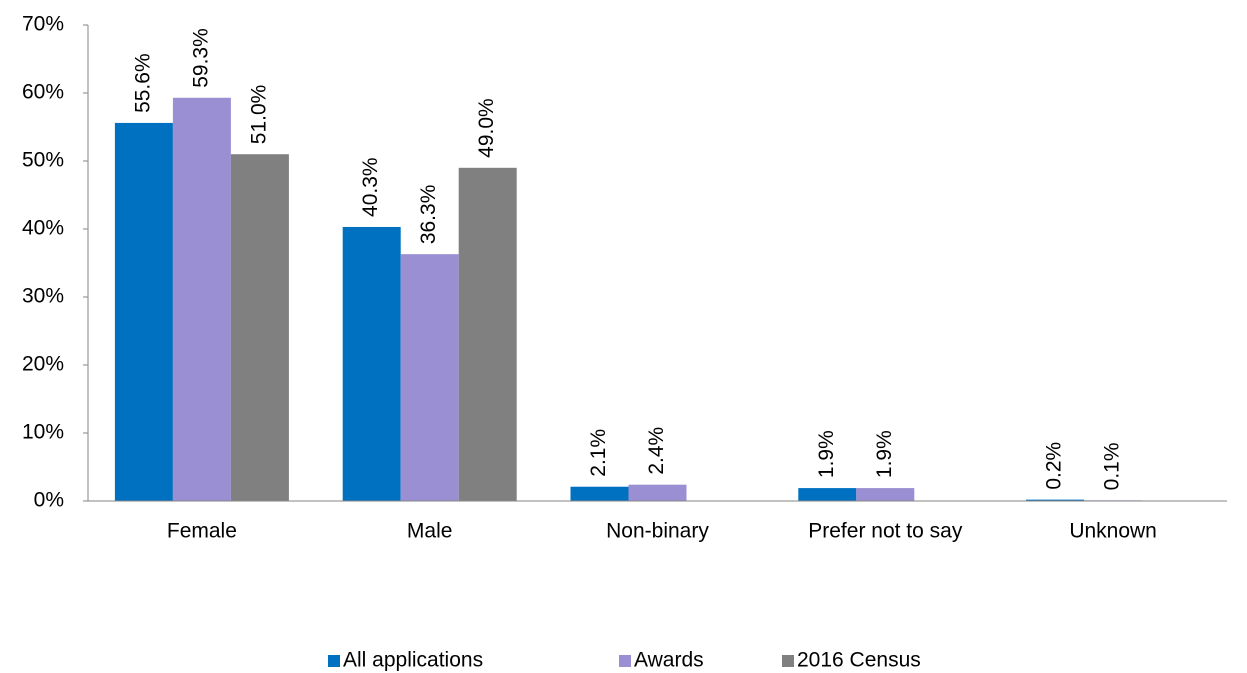 This screenshot has width=1247, height=673. Describe the element at coordinates (43, 364) in the screenshot. I see `y-tick-label: 20%` at that location.